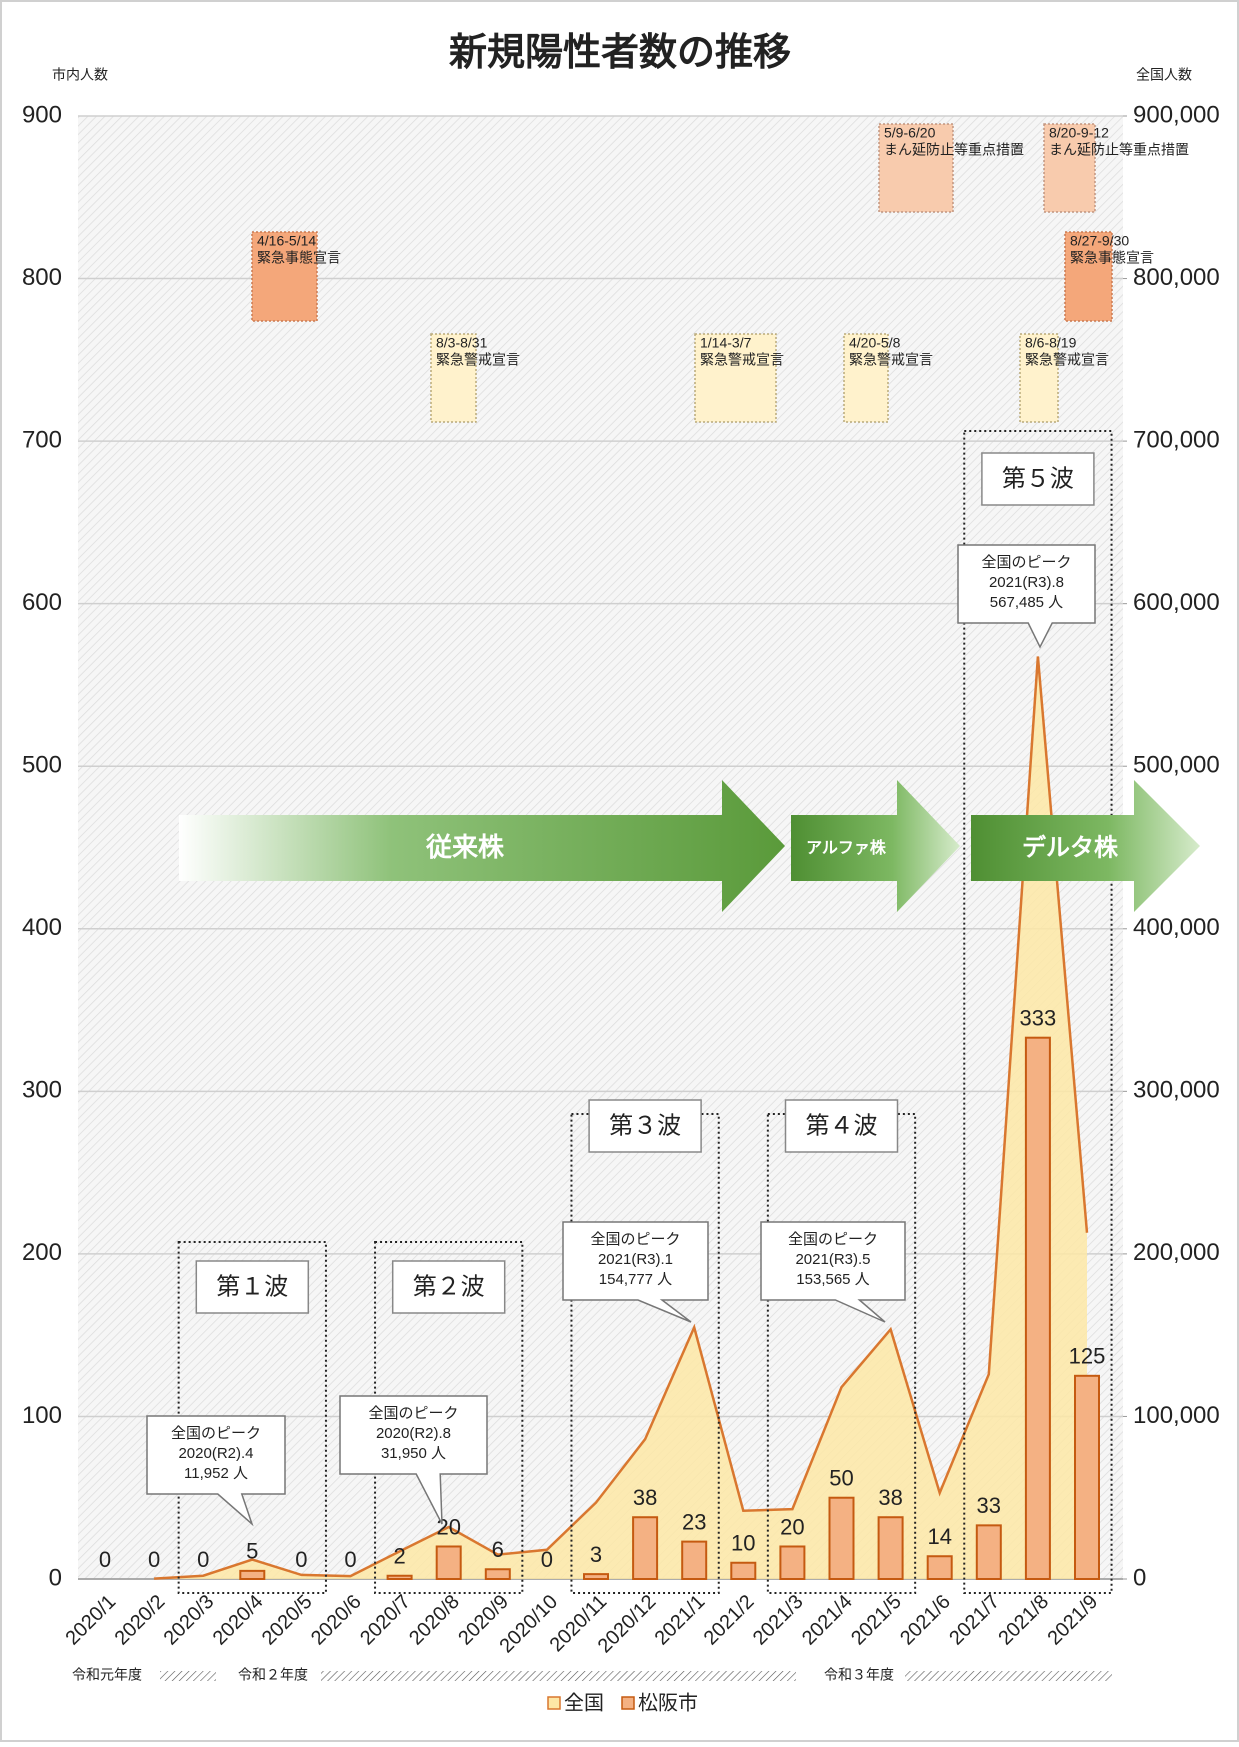 This screenshot has width=1239, height=1747. I want to click on y2-tick-label: 900,000, so click(1176, 114).